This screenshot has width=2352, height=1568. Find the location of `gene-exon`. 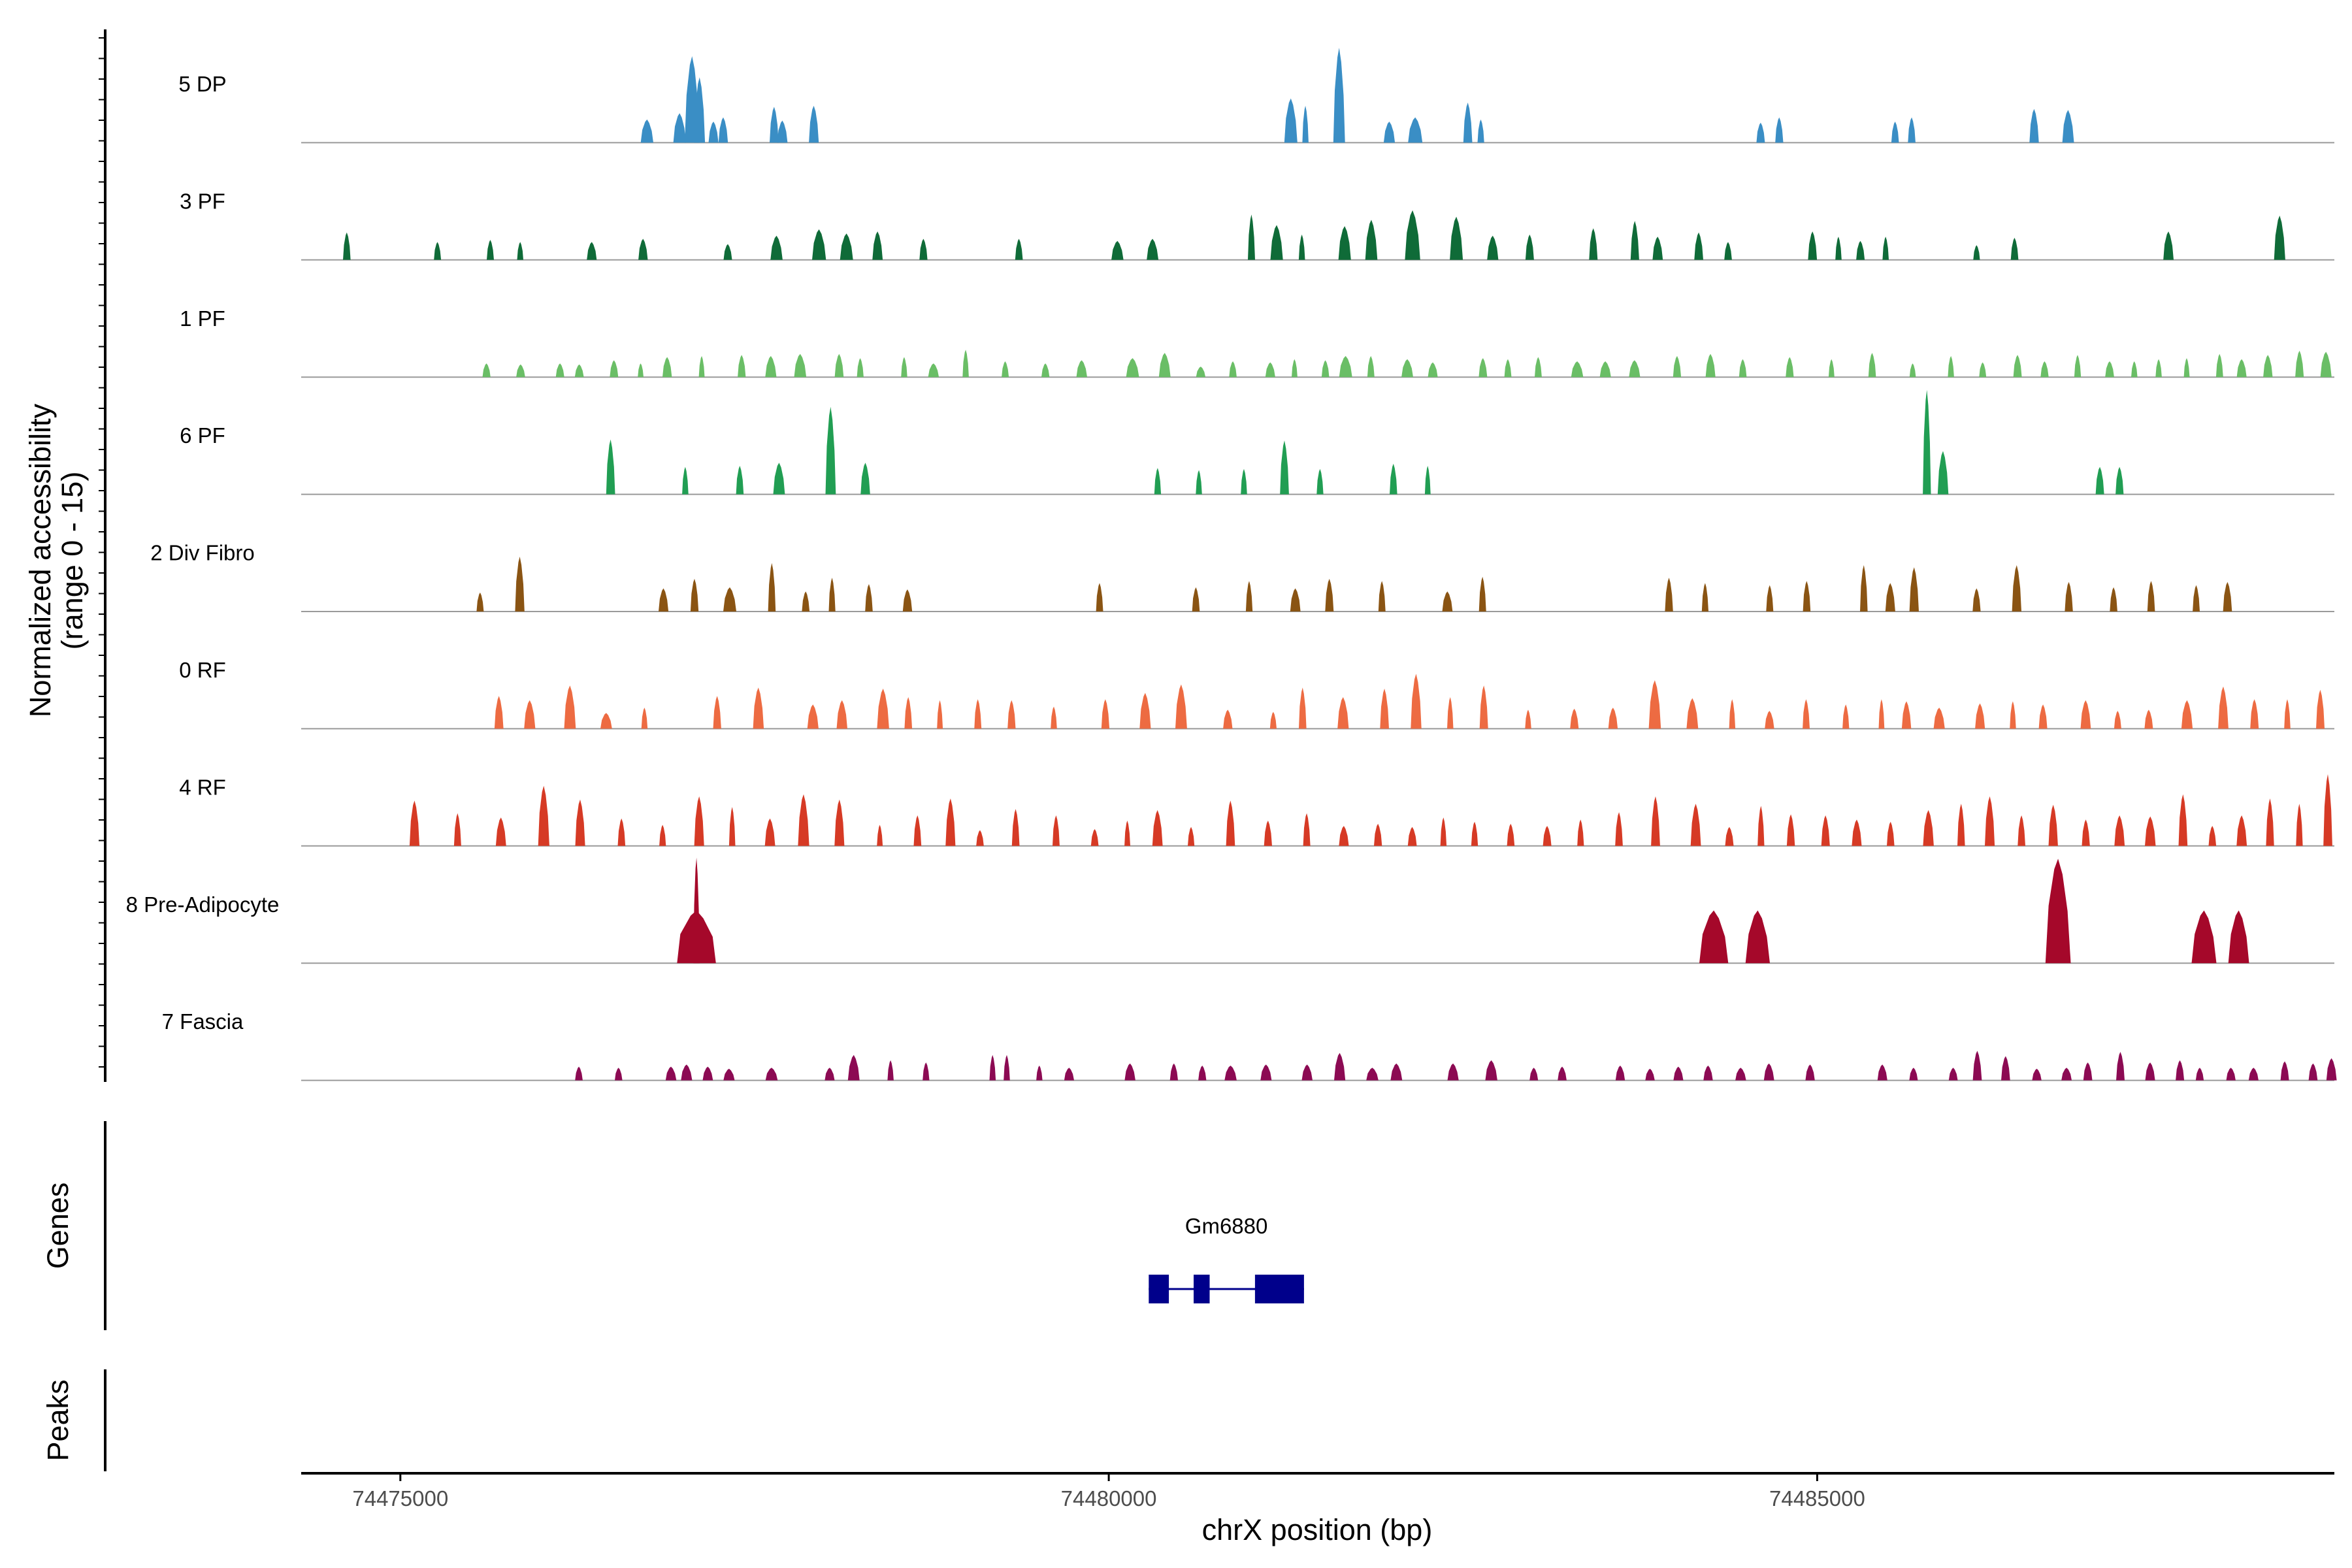

gene-exon is located at coordinates (1279, 1289).